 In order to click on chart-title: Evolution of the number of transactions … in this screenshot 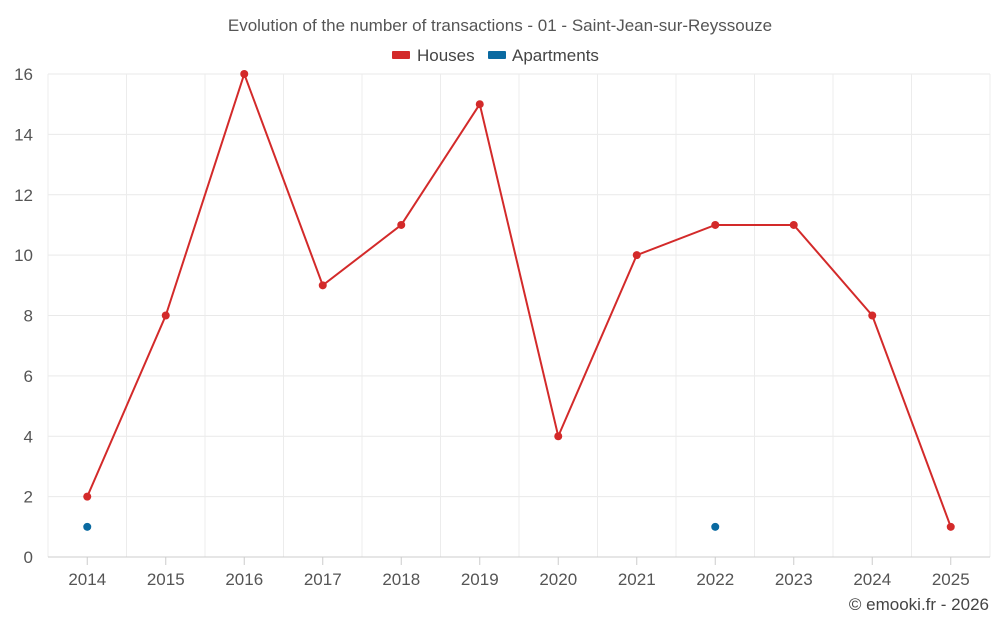, I will do `click(500, 25)`.